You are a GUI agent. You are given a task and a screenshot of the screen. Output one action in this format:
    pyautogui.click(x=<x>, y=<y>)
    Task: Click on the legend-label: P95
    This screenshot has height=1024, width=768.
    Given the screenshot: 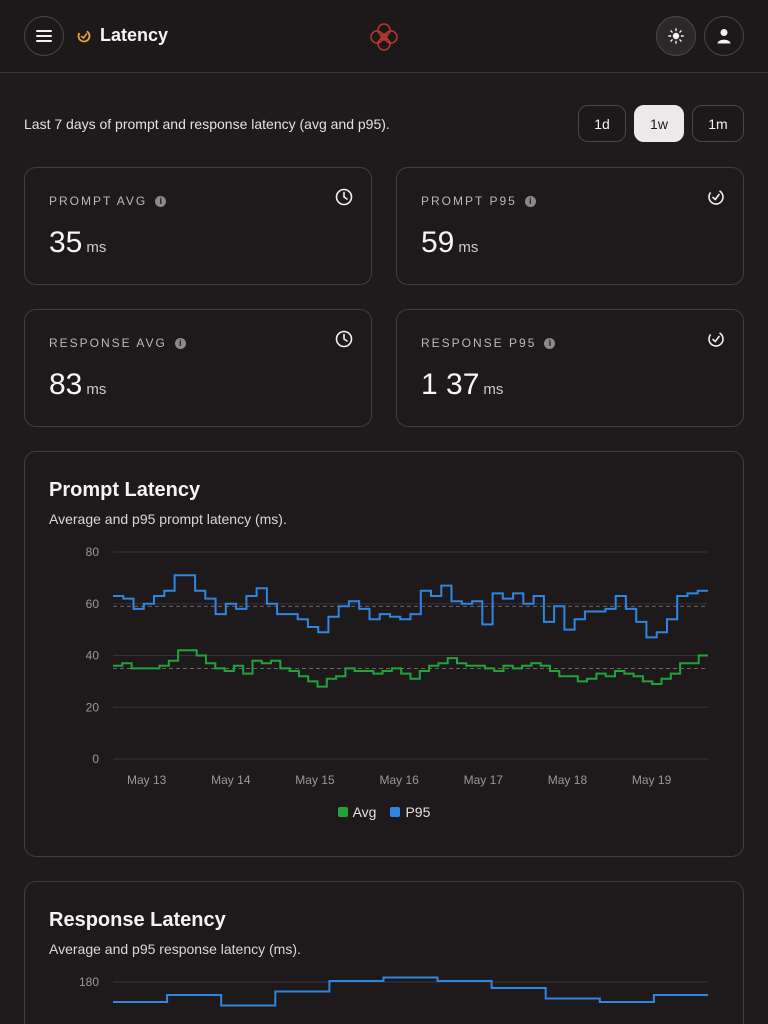 What is the action you would take?
    pyautogui.click(x=418, y=812)
    